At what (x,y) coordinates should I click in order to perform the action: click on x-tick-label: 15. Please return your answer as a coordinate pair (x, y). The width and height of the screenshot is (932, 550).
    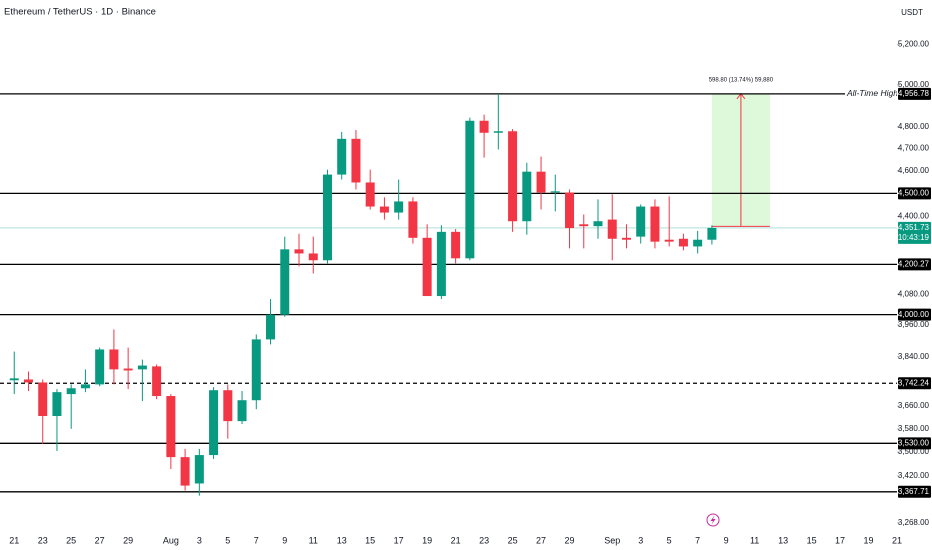
    Looking at the image, I should click on (370, 540).